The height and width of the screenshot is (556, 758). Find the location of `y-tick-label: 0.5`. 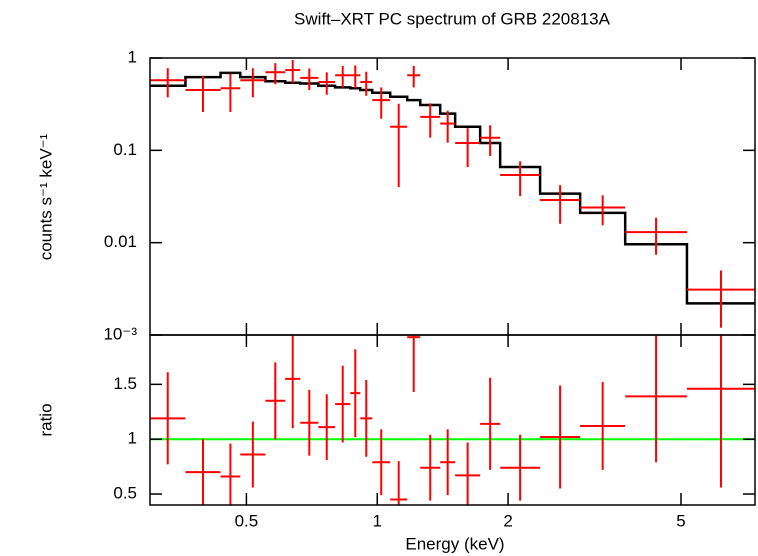

y-tick-label: 0.5 is located at coordinates (125, 493).